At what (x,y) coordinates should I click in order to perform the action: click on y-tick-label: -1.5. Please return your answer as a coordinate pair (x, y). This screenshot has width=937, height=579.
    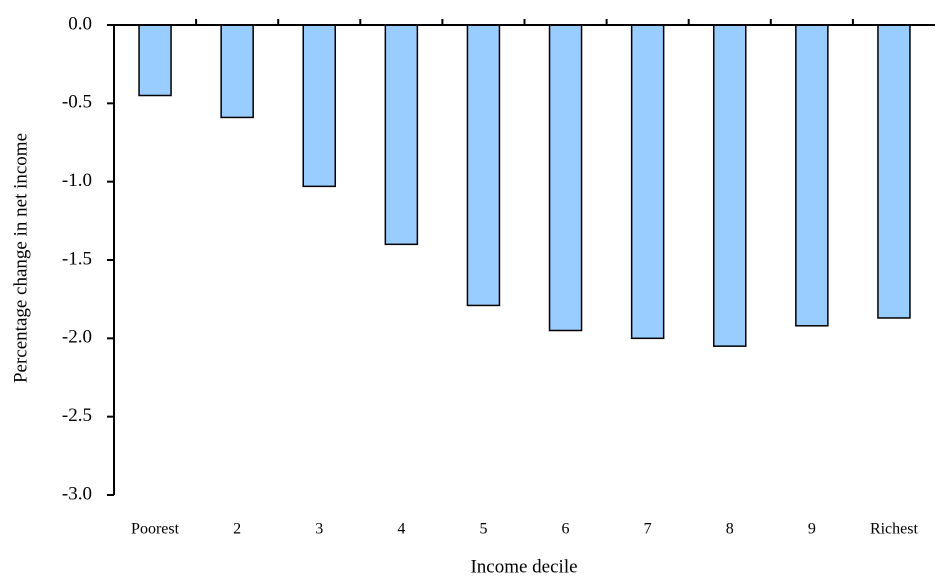
    Looking at the image, I should click on (77, 258).